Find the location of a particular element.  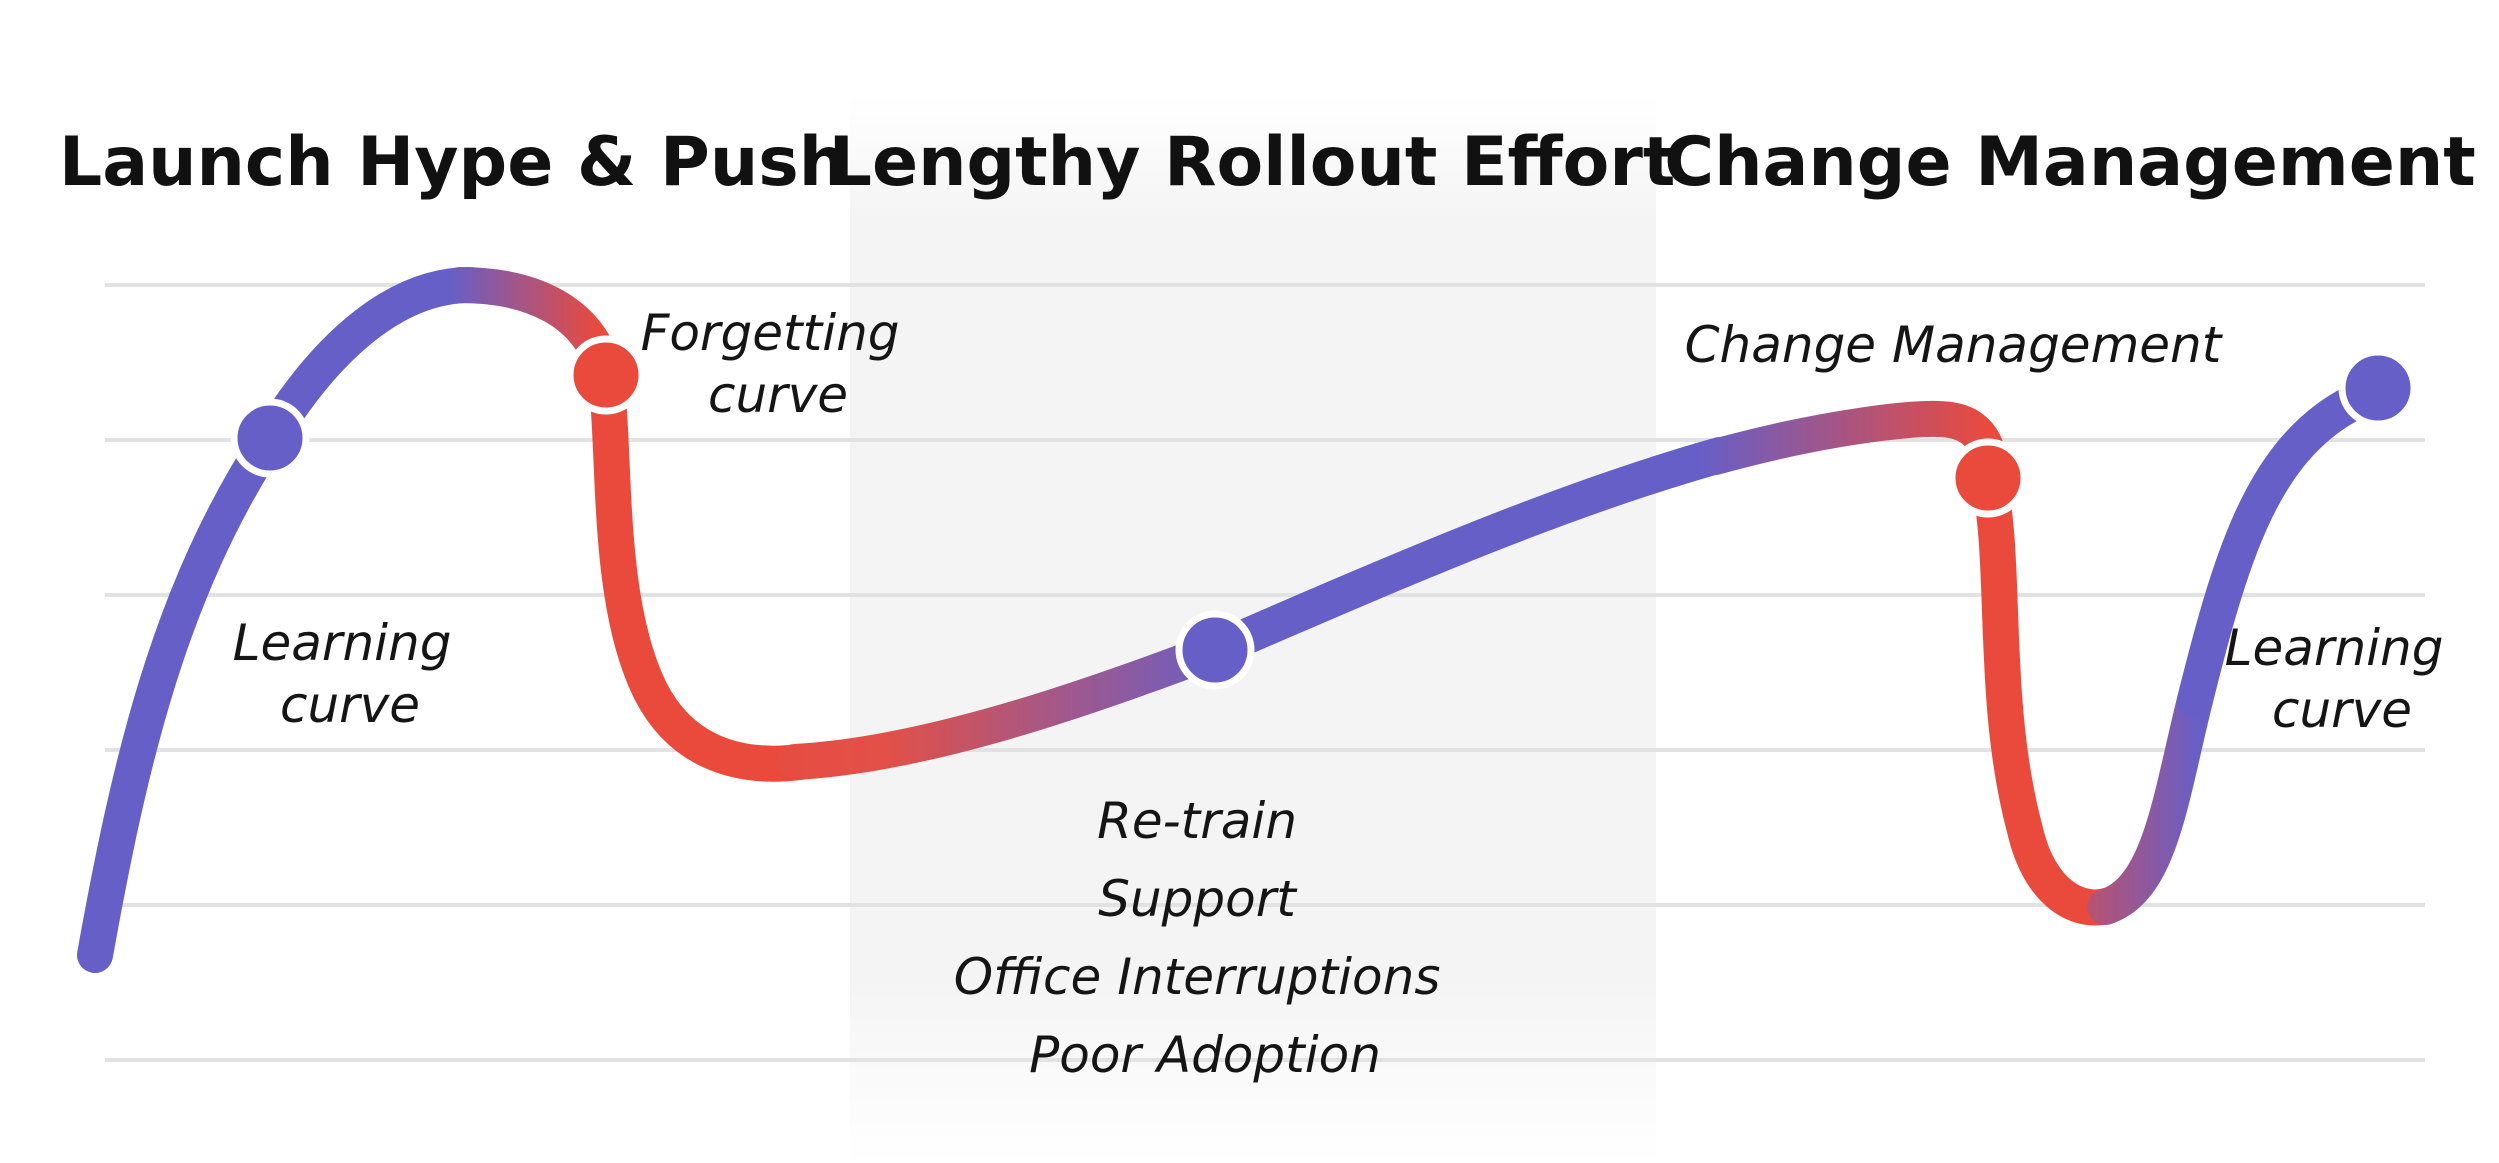

issue-retrain: Re-train is located at coordinates (1197, 821).